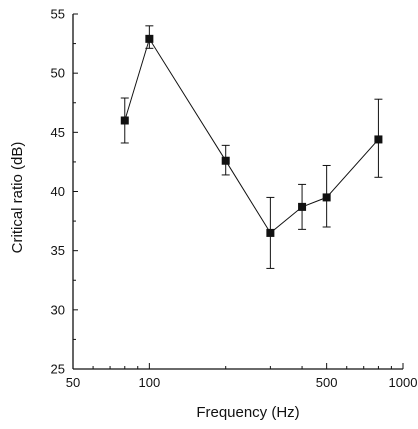 Image resolution: width=418 pixels, height=429 pixels. What do you see at coordinates (242, 376) in the screenshot?
I see `x-axis-ticks: 50 100 500 1000` at bounding box center [242, 376].